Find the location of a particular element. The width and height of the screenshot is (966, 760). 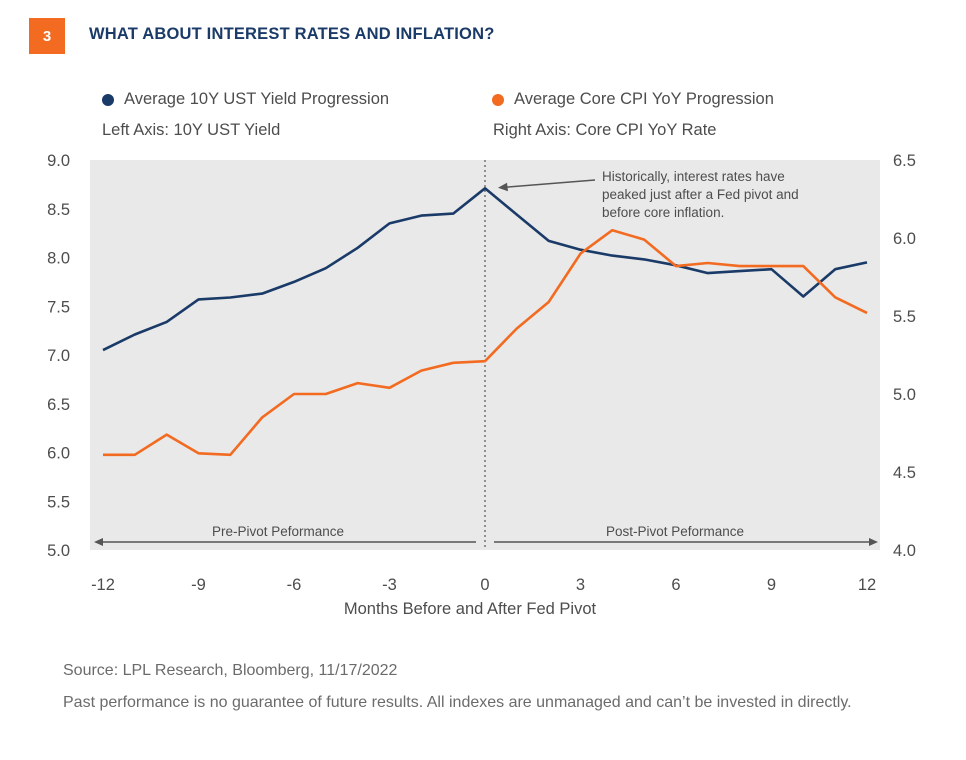

y-left-tick-label: 5.0 is located at coordinates (58, 551).